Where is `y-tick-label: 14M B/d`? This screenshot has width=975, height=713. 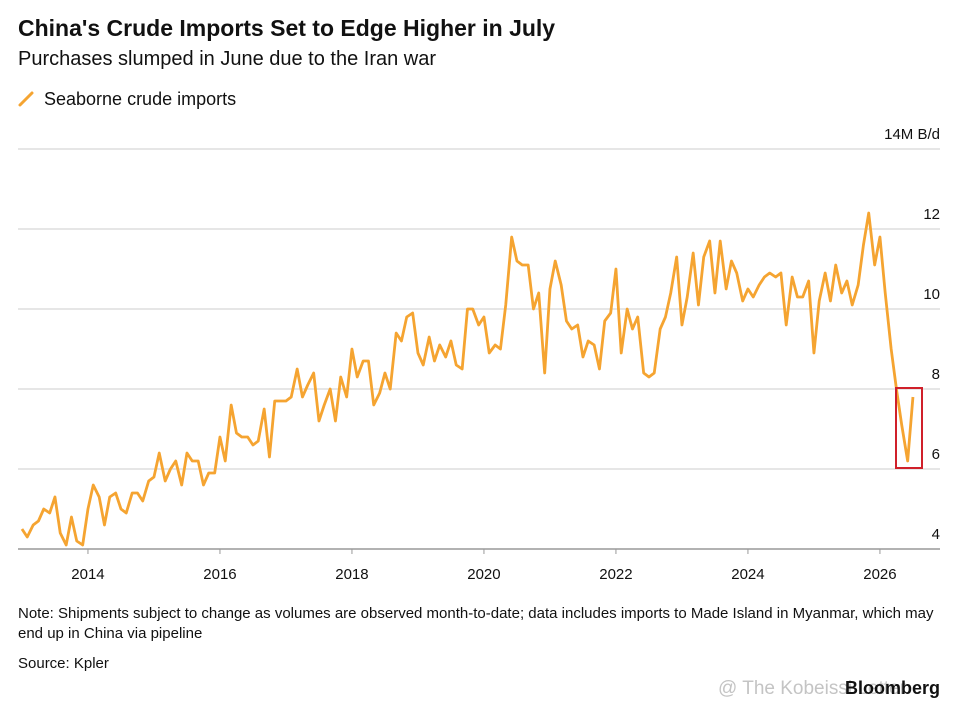
y-tick-label: 14M B/d is located at coordinates (912, 134).